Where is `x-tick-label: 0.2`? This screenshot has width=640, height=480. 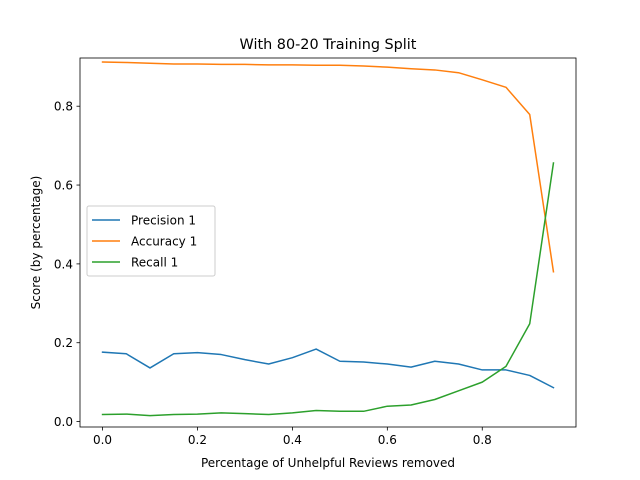 x-tick-label: 0.2 is located at coordinates (197, 440).